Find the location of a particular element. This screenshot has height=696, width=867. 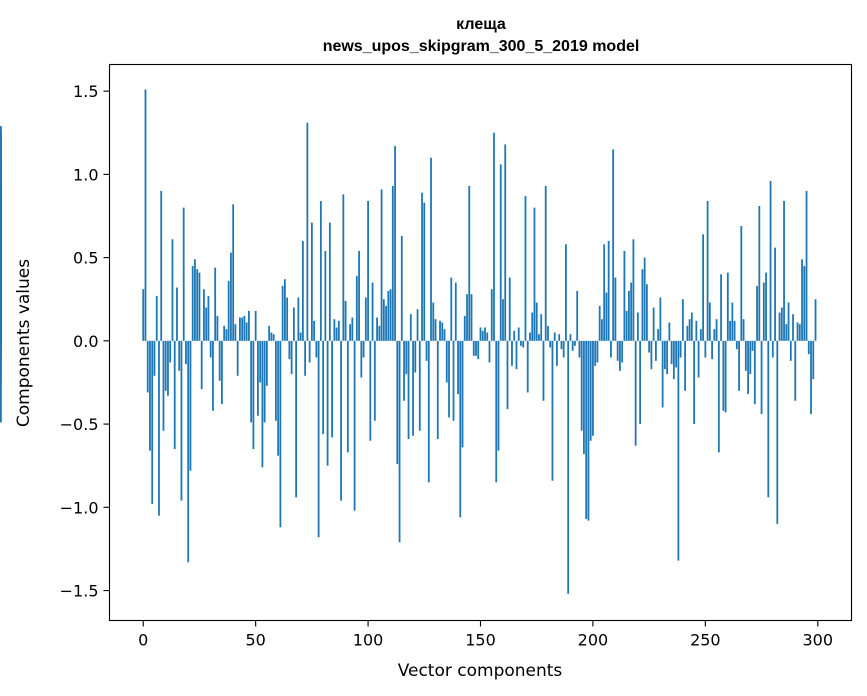

x-tick-label: 100 is located at coordinates (368, 640).